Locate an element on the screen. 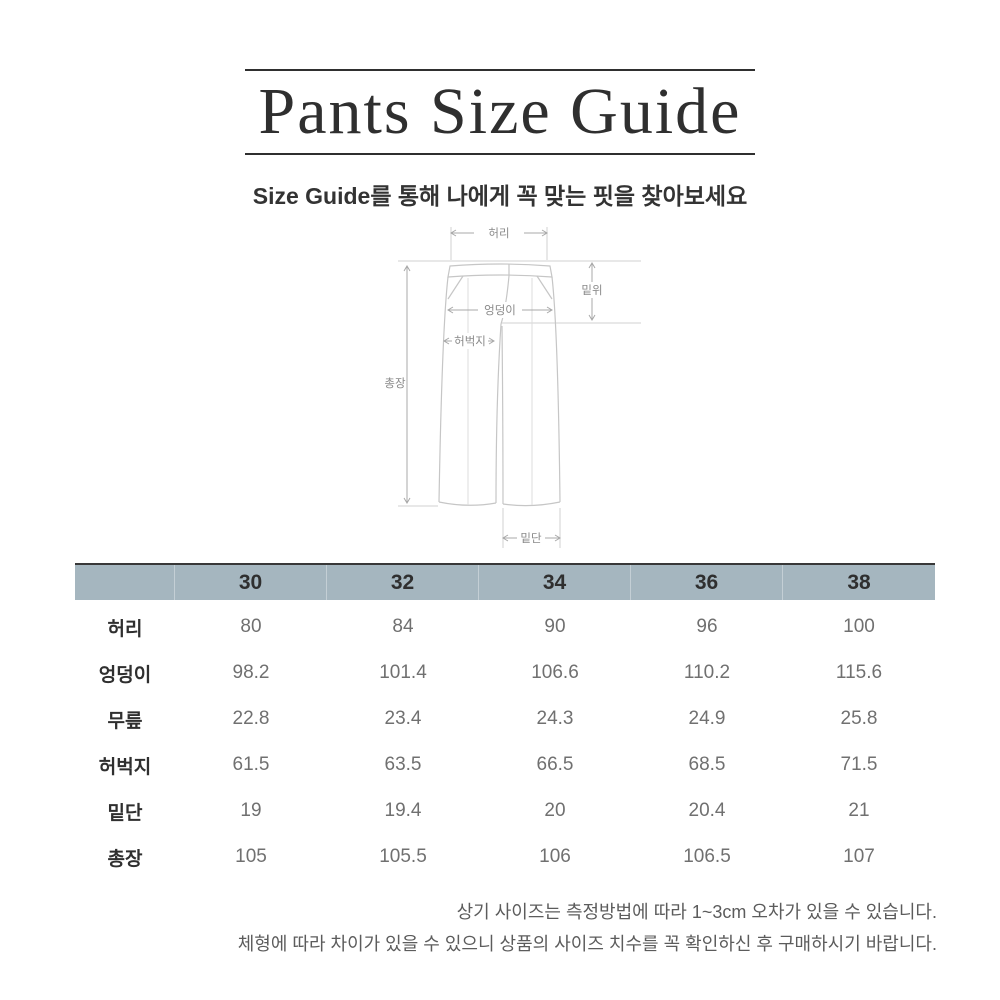 Image resolution: width=1000 pixels, height=1000 pixels. size-value: 66.5 is located at coordinates (555, 764).